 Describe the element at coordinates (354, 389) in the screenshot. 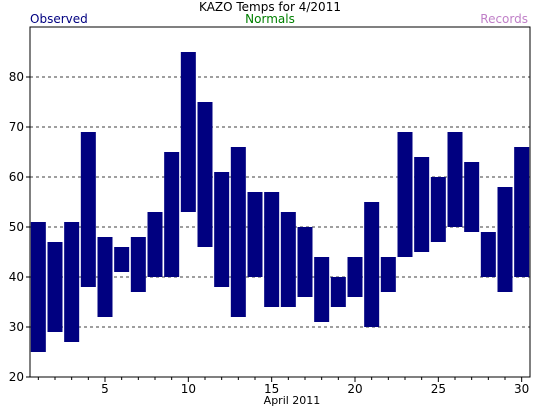

I see `x-tick-label: 20` at that location.